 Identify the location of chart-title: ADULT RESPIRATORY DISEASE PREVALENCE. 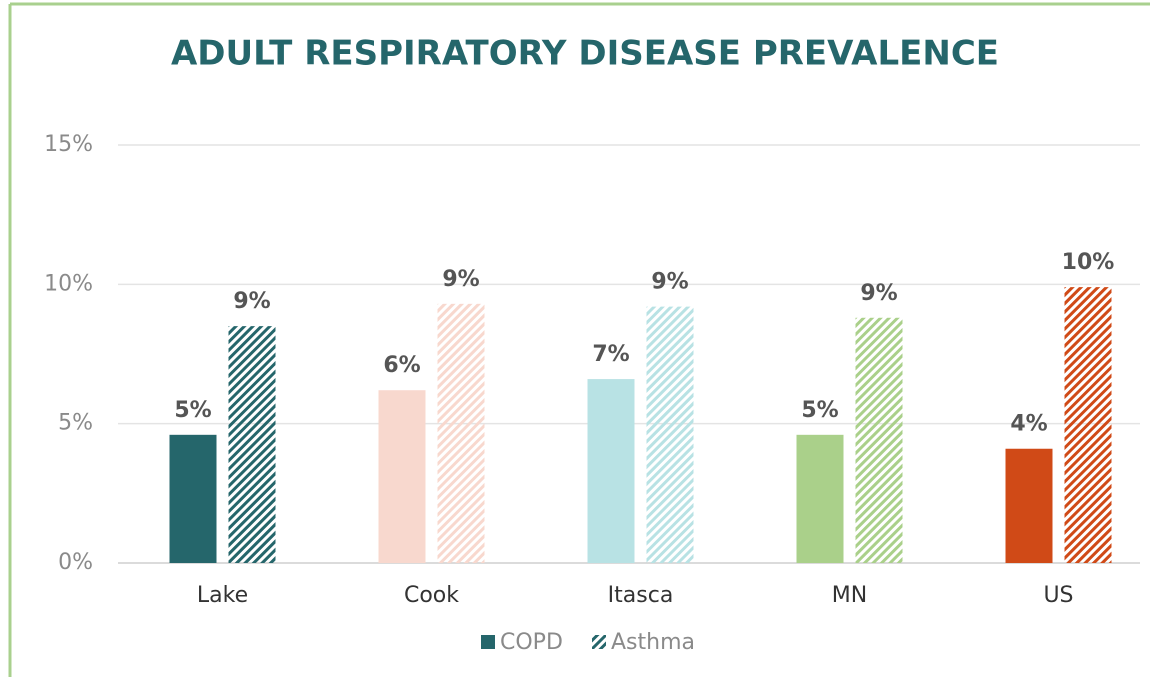
(585, 54).